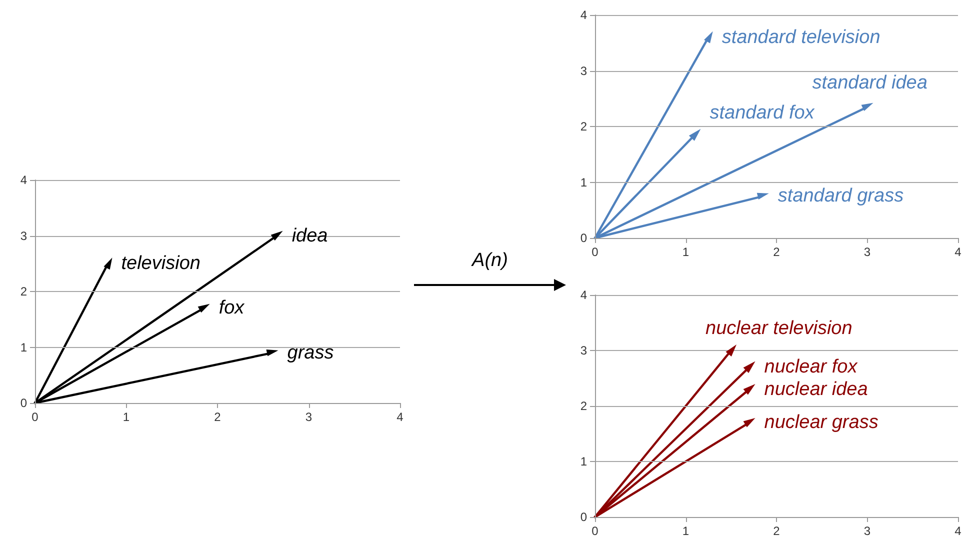 This screenshot has width=968, height=549. I want to click on series-label: television, so click(160, 263).